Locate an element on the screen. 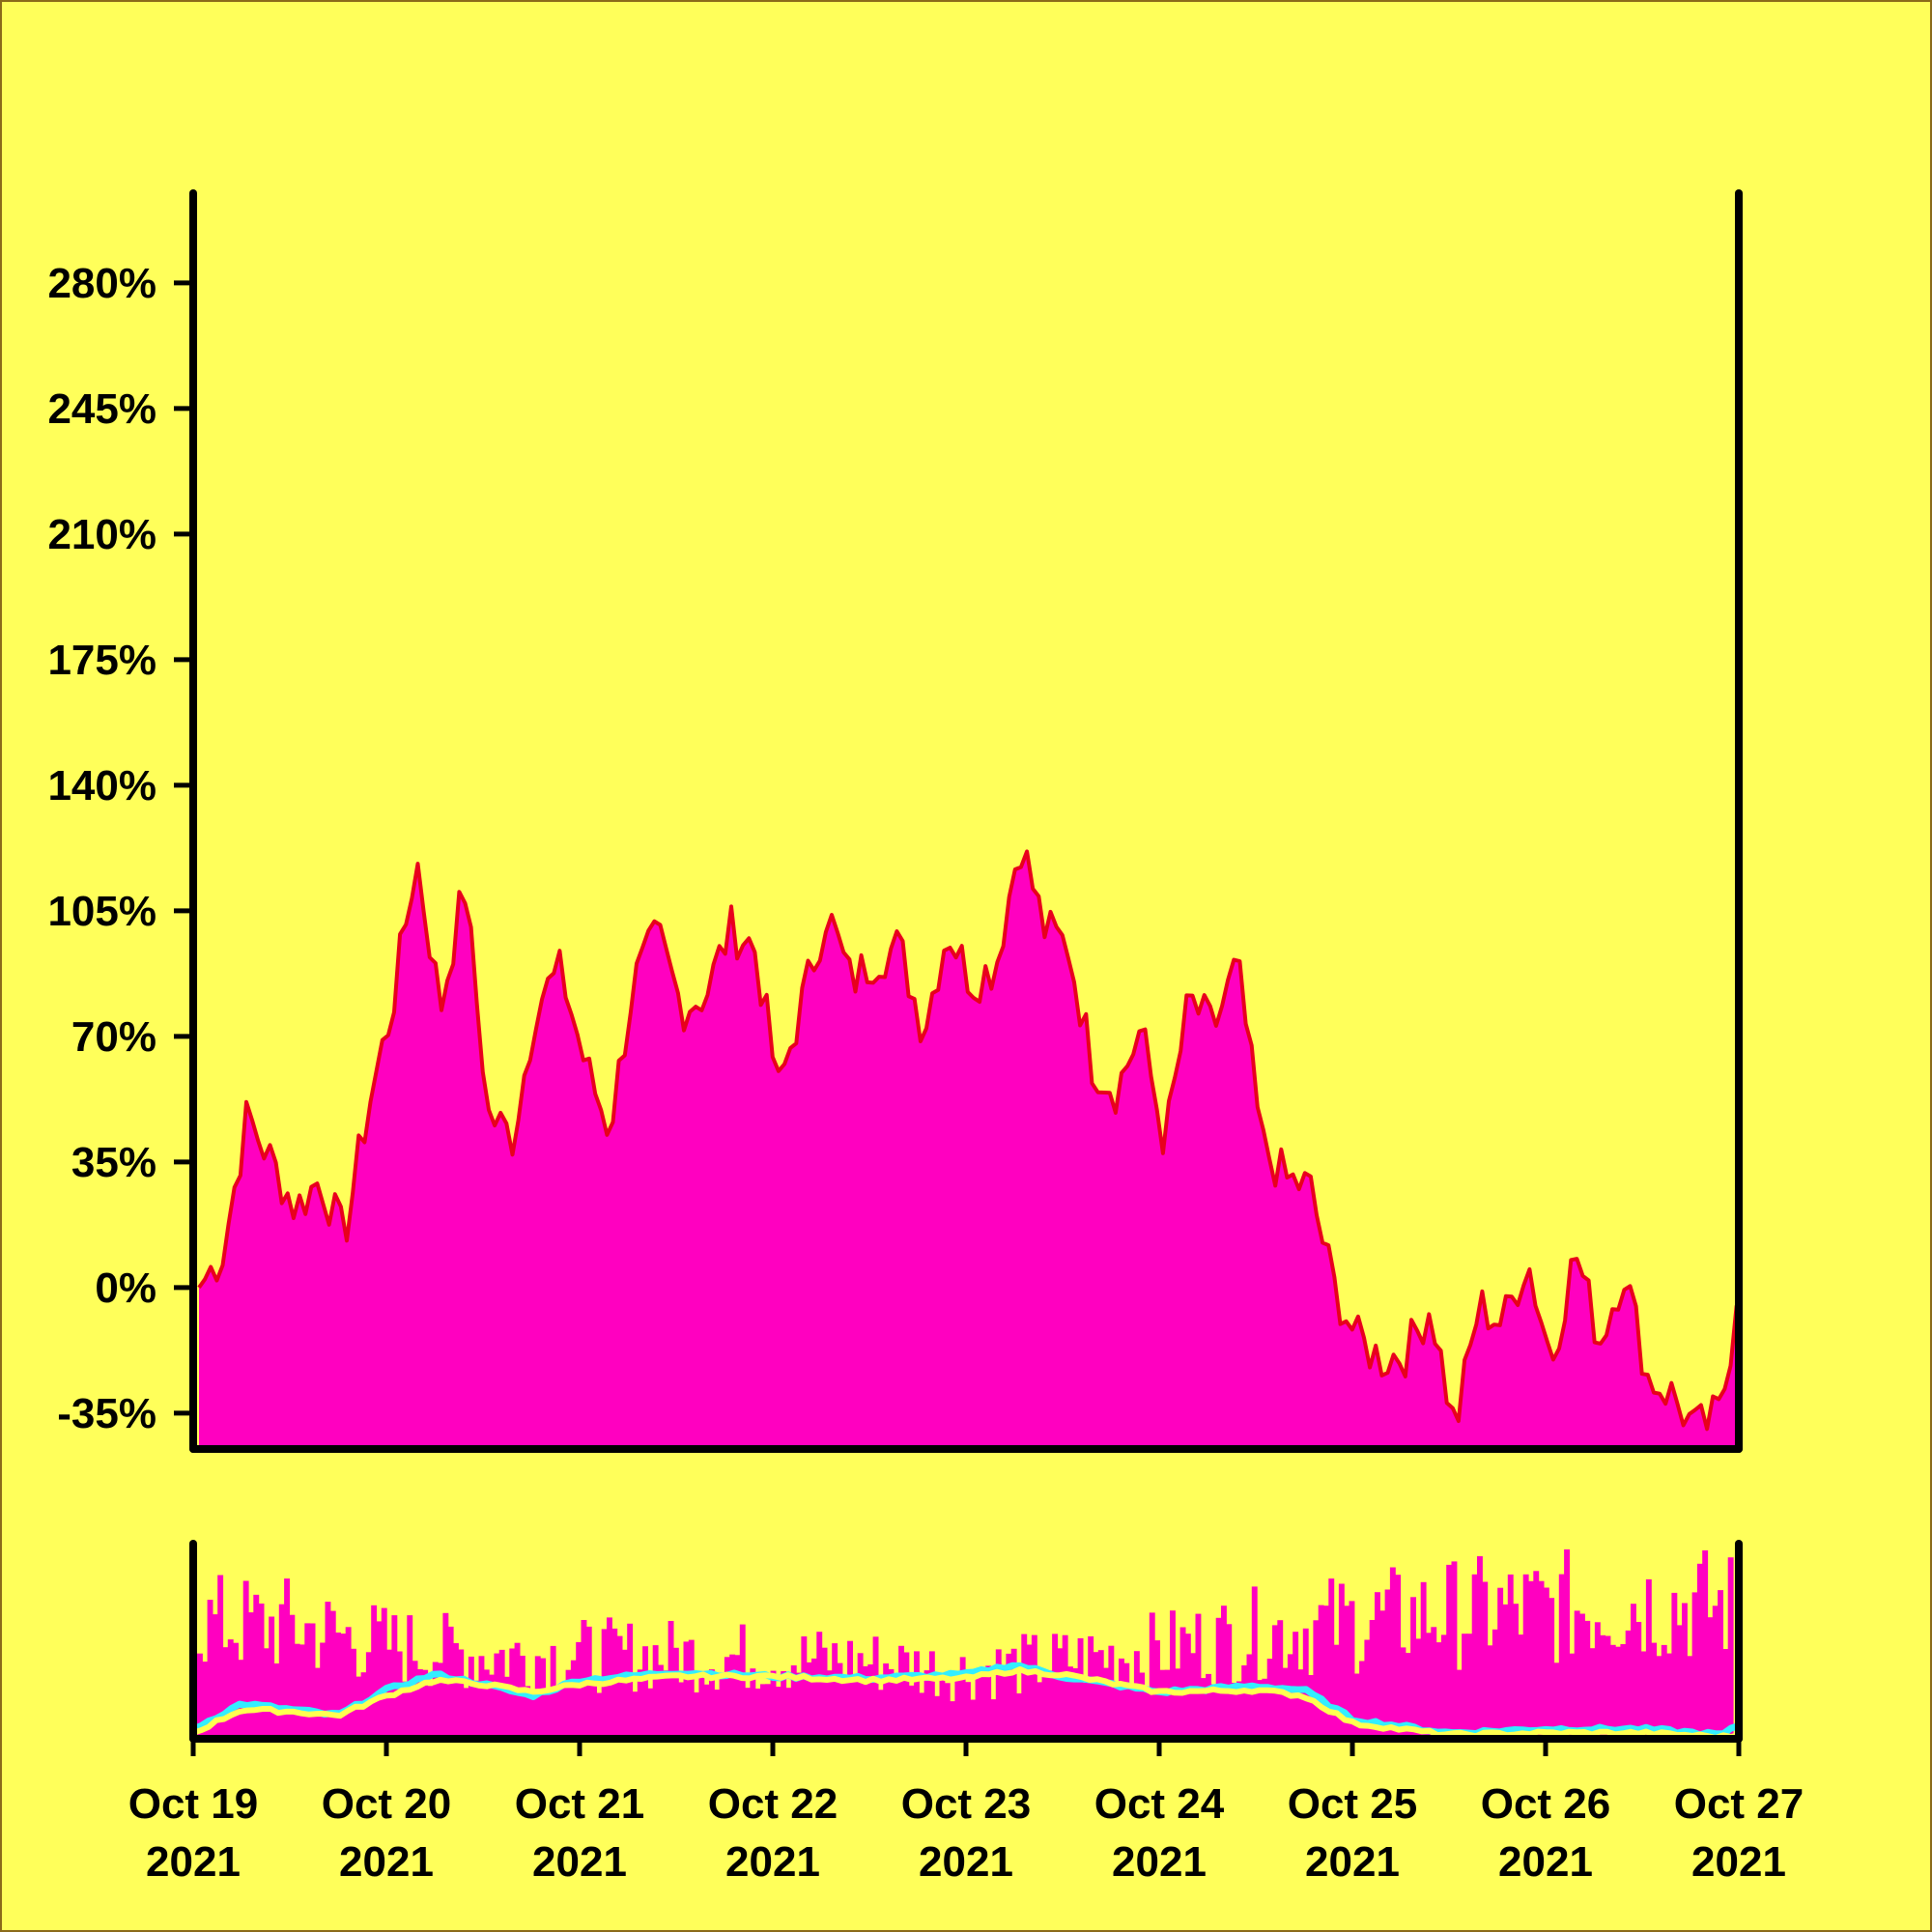 This screenshot has width=1932, height=1932. x-tick-label-date: Oct 23 is located at coordinates (966, 1804).